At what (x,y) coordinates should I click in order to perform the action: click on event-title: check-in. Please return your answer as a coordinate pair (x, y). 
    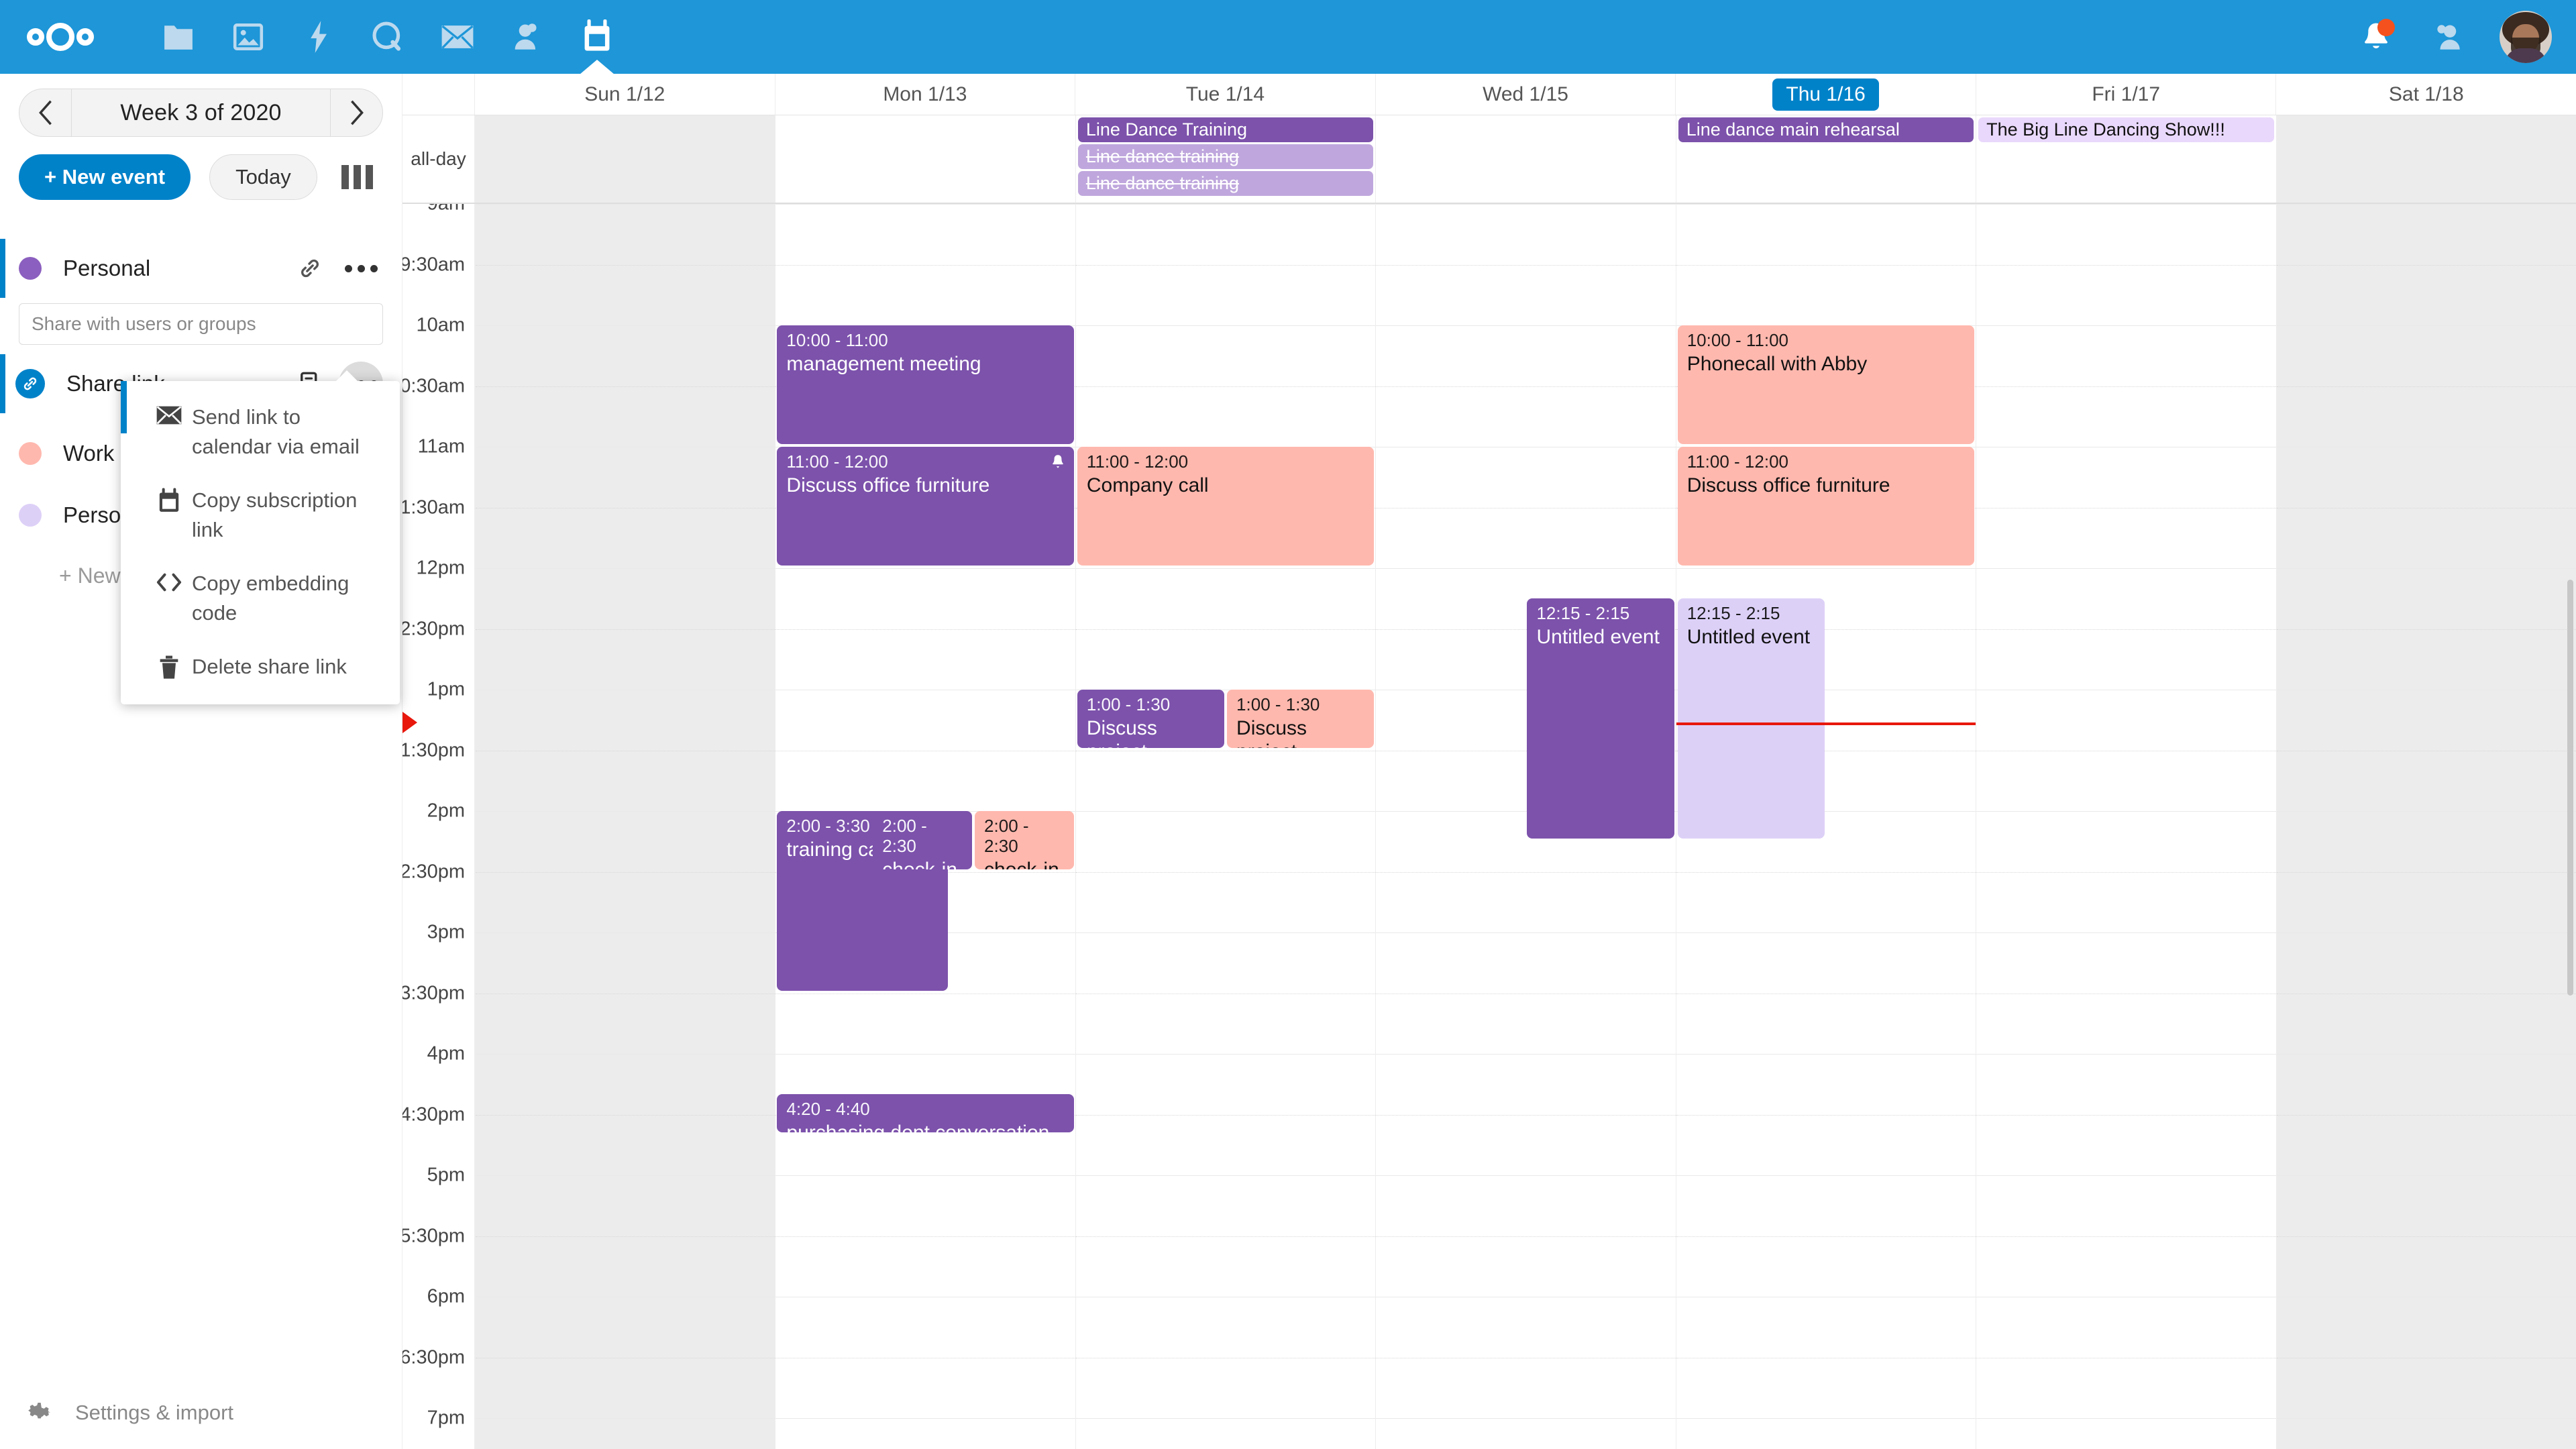
    Looking at the image, I should click on (923, 864).